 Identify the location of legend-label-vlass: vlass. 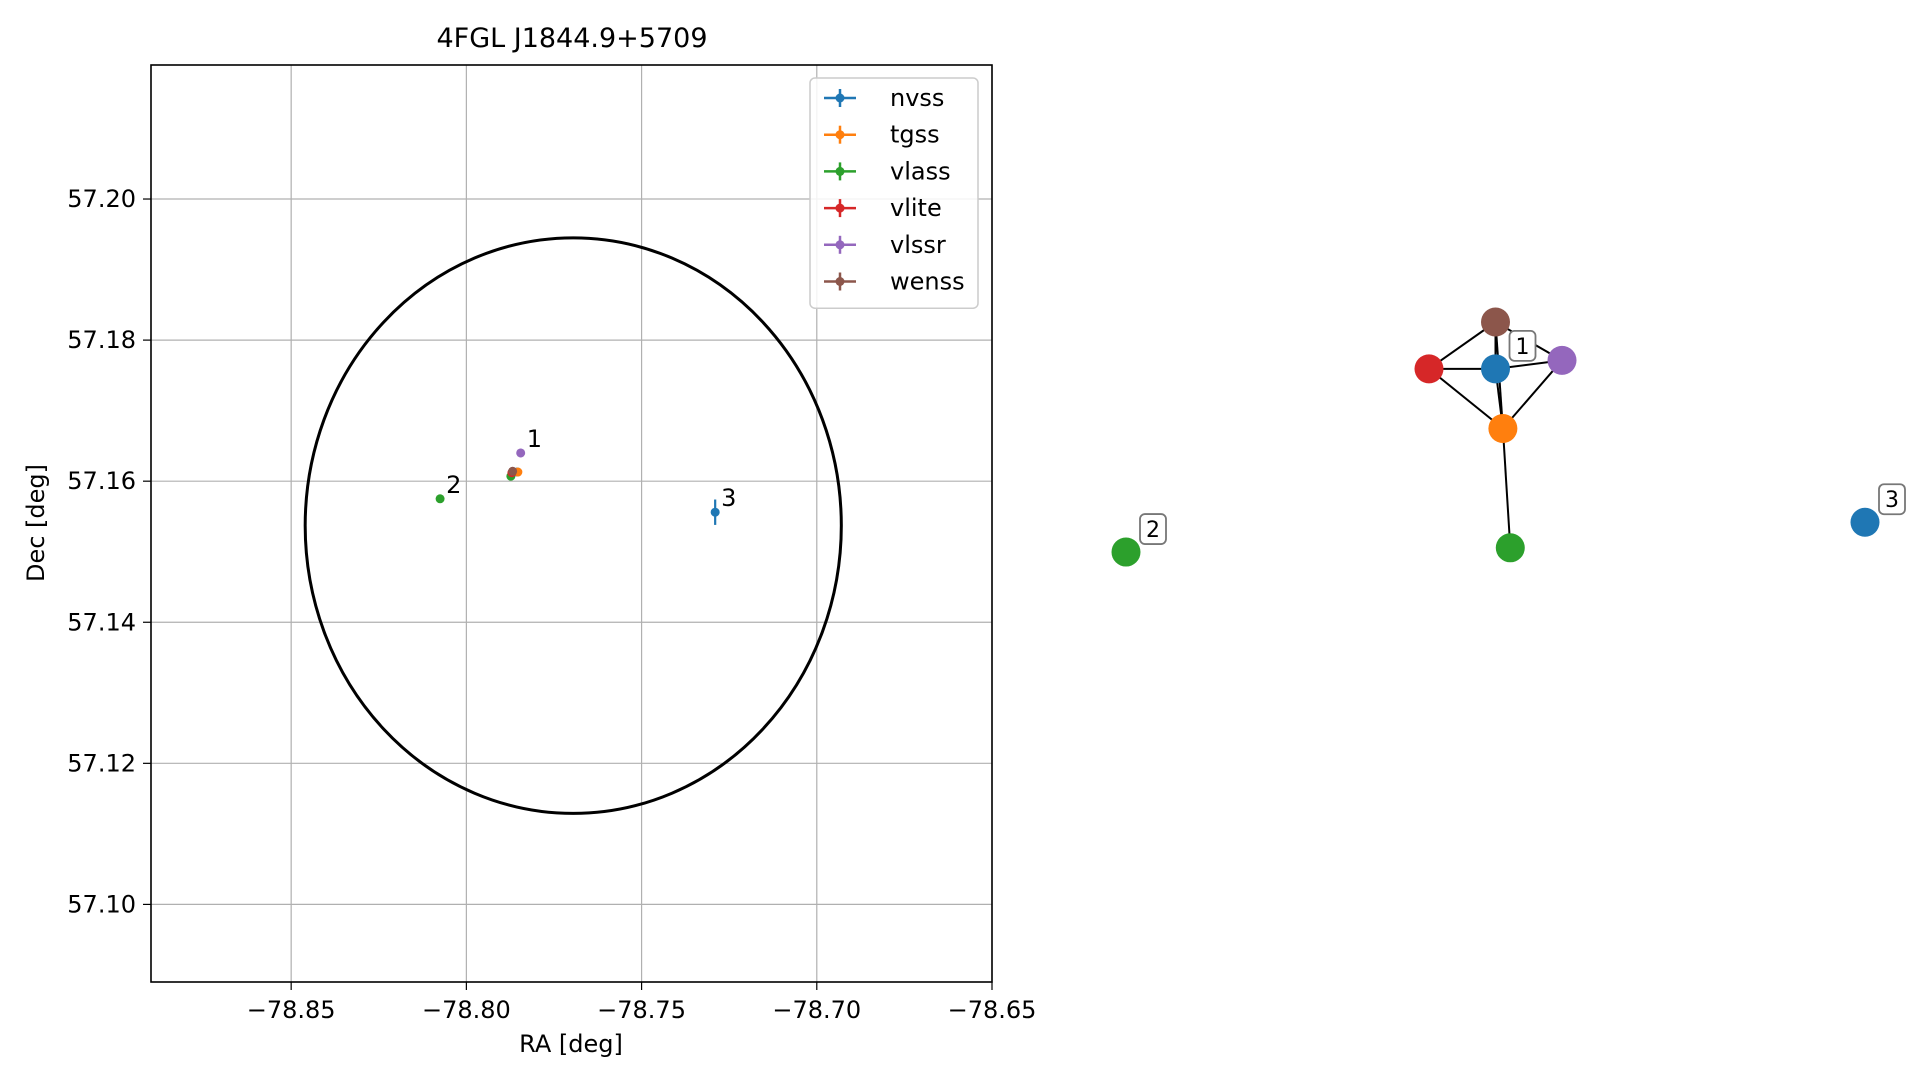
(920, 171).